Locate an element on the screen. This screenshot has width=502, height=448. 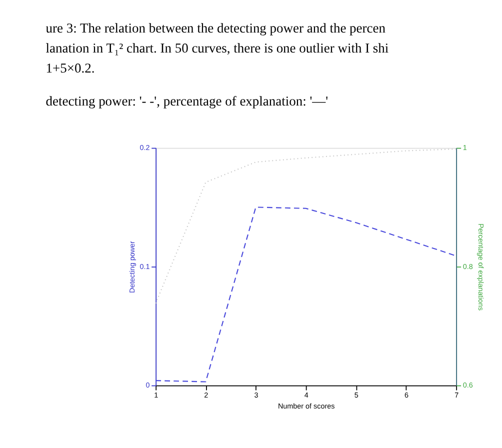
y-axis-title: Detecting power is located at coordinates (131, 266).